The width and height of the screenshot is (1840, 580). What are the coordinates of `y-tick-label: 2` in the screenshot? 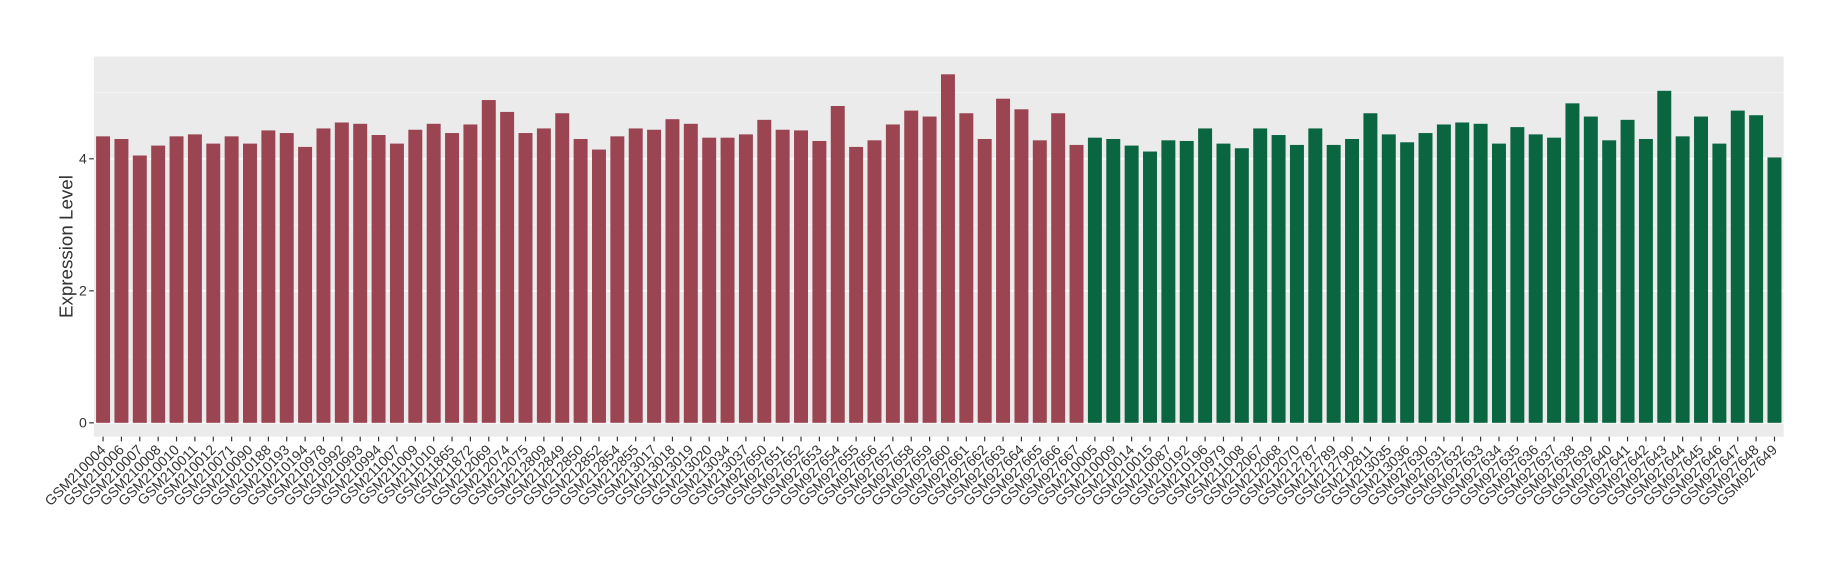 It's located at (83, 291).